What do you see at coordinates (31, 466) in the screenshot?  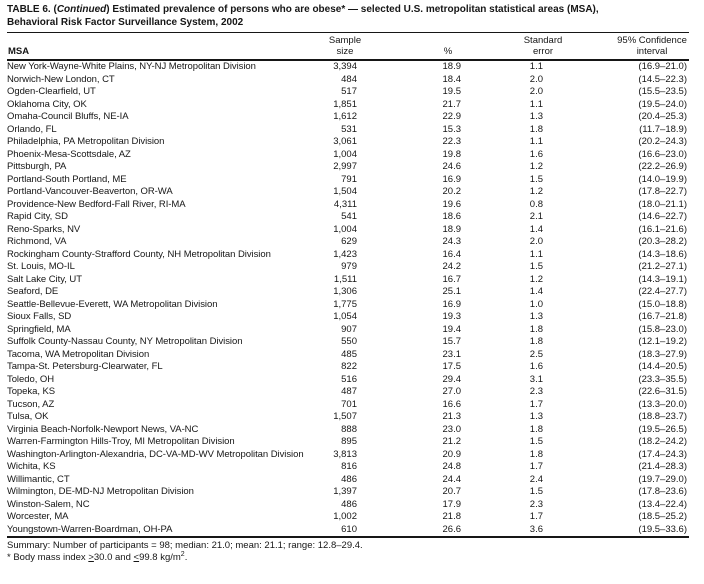 I see `cell-msa: Wichita, KS` at bounding box center [31, 466].